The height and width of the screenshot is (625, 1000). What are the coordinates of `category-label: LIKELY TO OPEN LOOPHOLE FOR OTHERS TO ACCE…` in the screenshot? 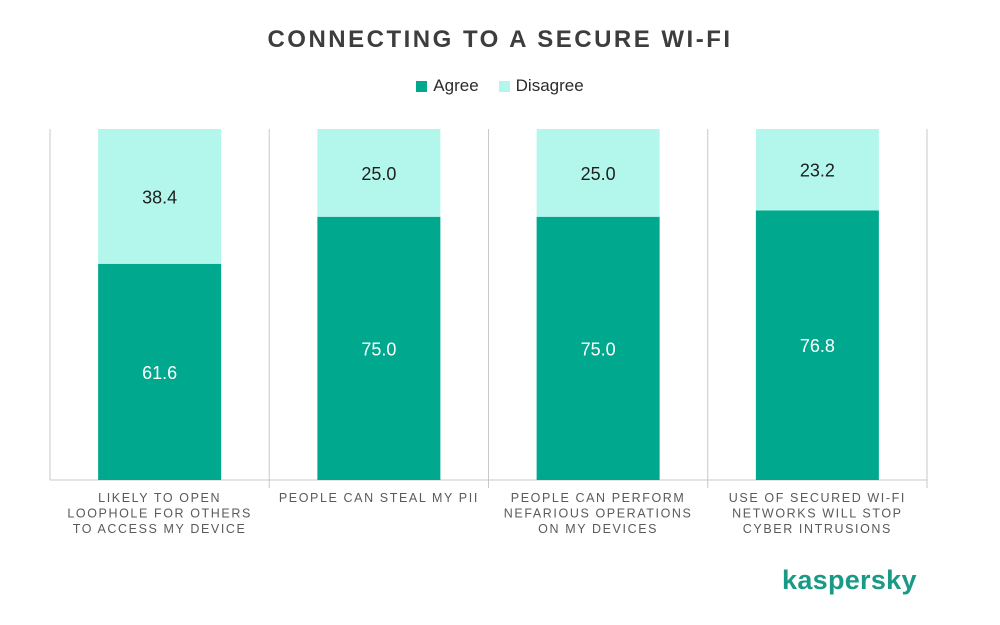 It's located at (159, 513).